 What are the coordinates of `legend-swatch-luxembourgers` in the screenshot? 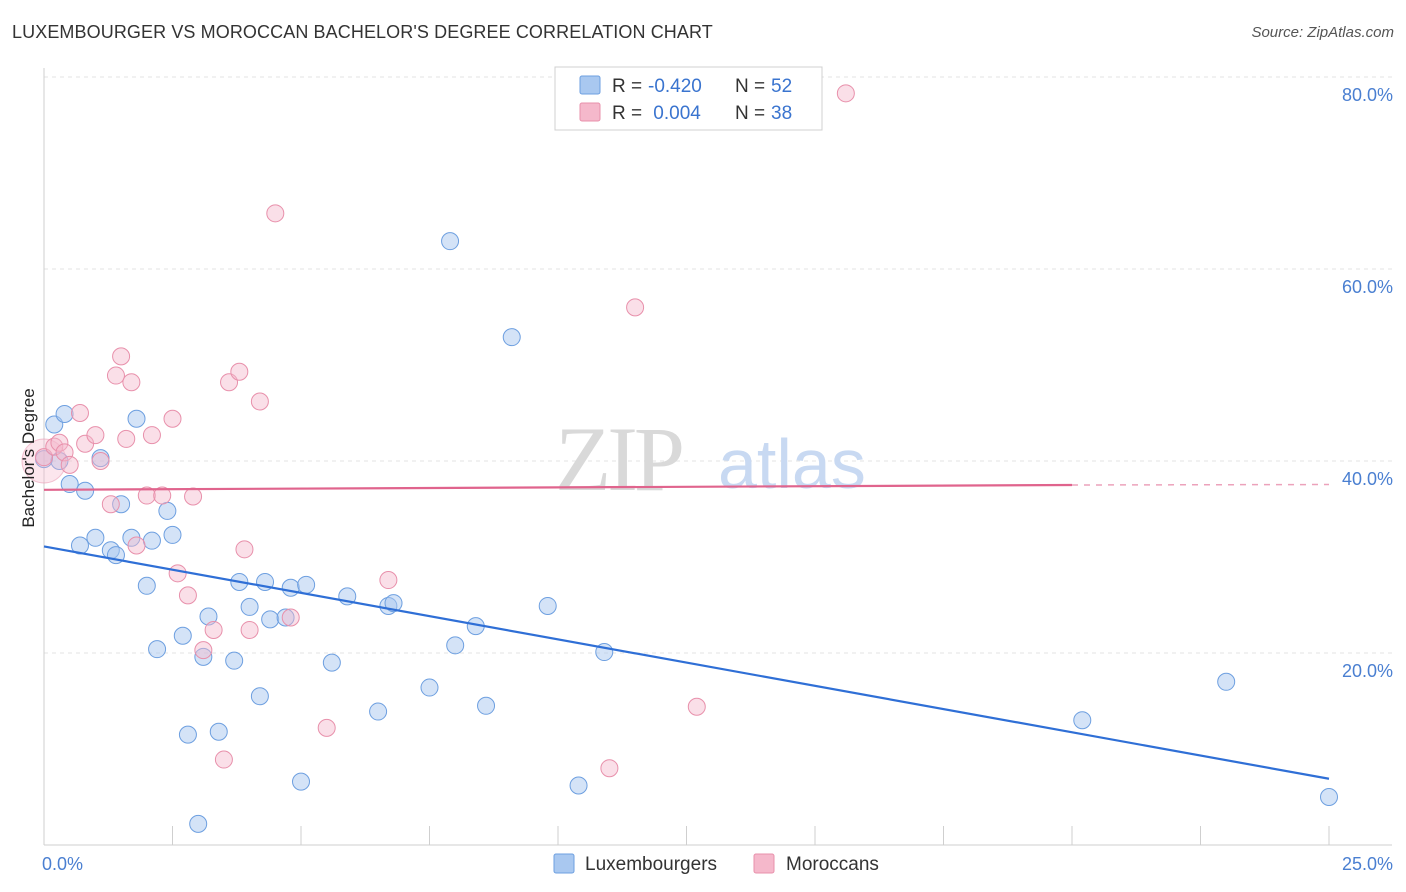 It's located at (590, 85).